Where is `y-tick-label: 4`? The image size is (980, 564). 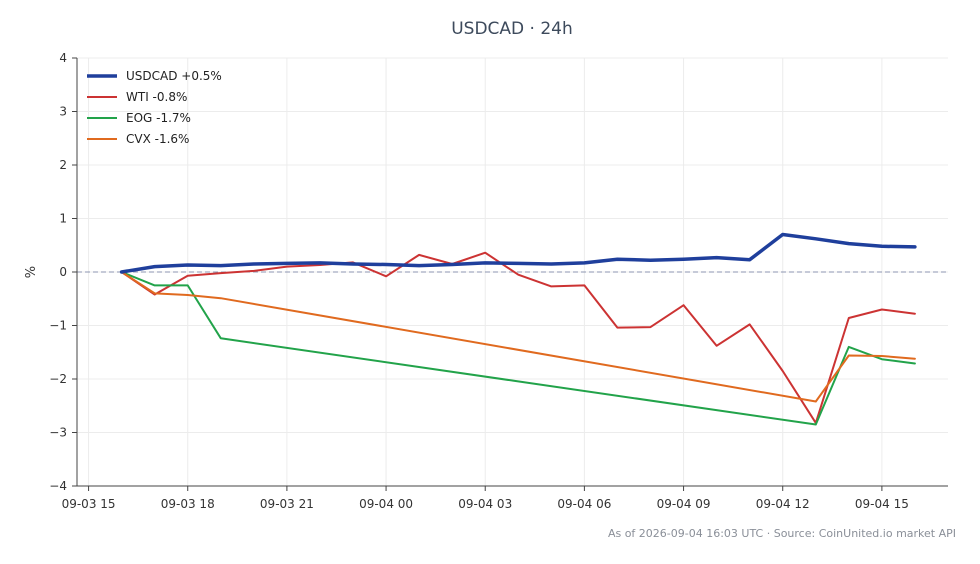 y-tick-label: 4 is located at coordinates (63, 58).